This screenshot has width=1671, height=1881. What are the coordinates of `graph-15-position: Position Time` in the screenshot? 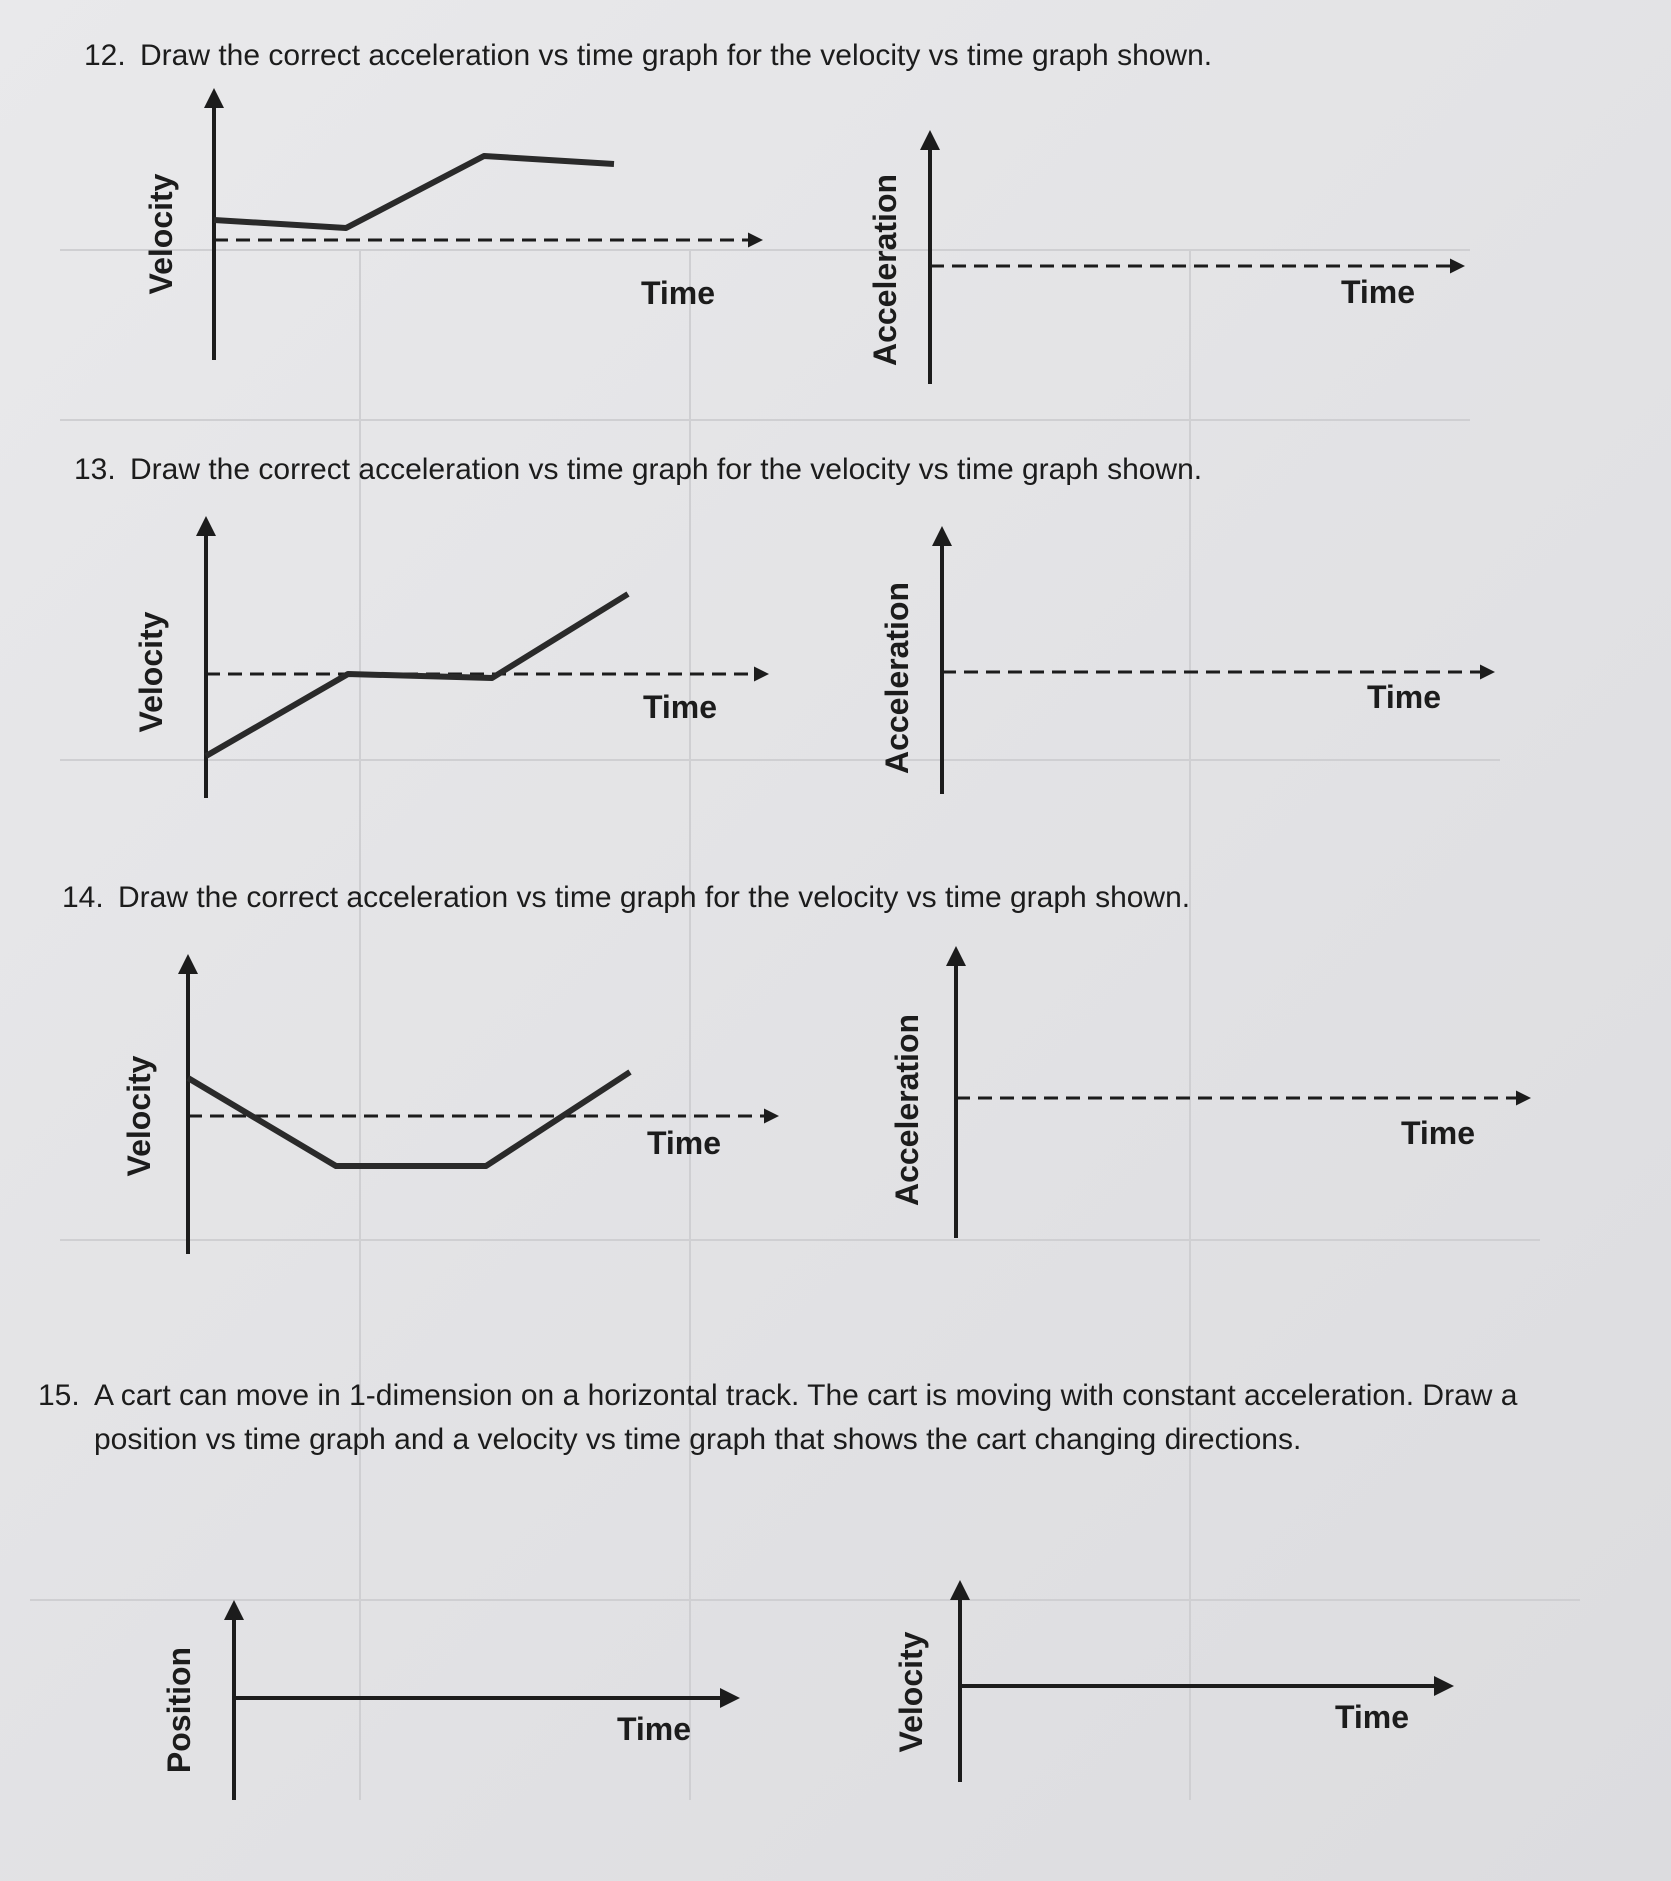 It's located at (450, 1700).